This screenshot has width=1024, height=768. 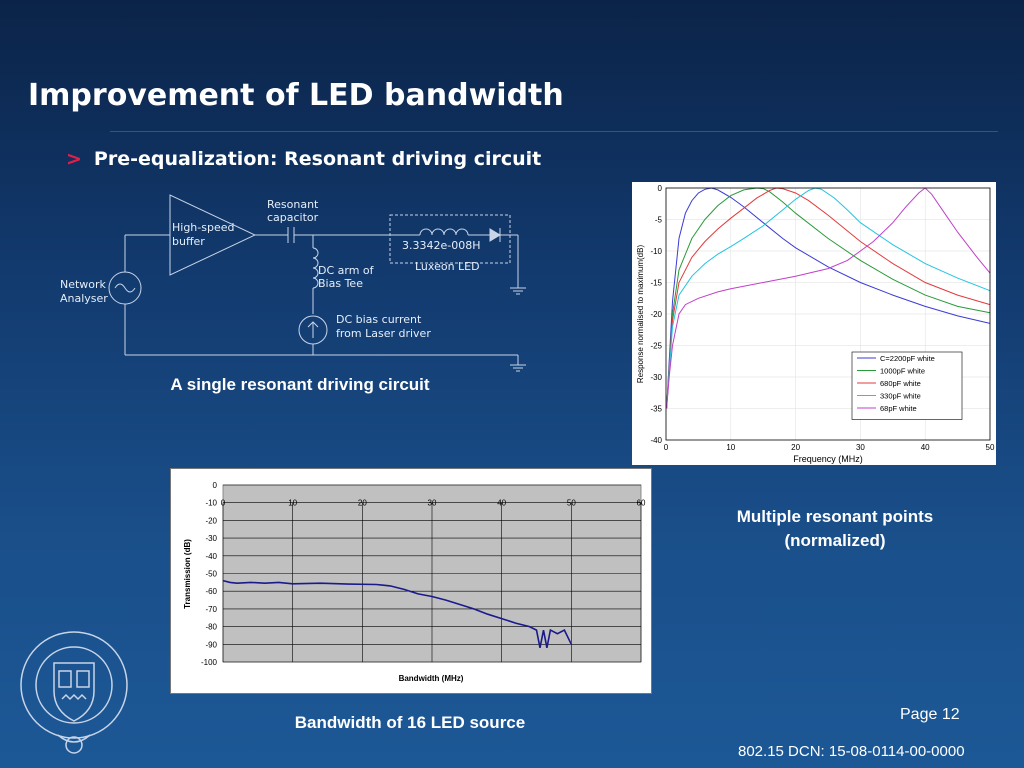 What do you see at coordinates (641, 503) in the screenshot?
I see `x-tick-label: 60` at bounding box center [641, 503].